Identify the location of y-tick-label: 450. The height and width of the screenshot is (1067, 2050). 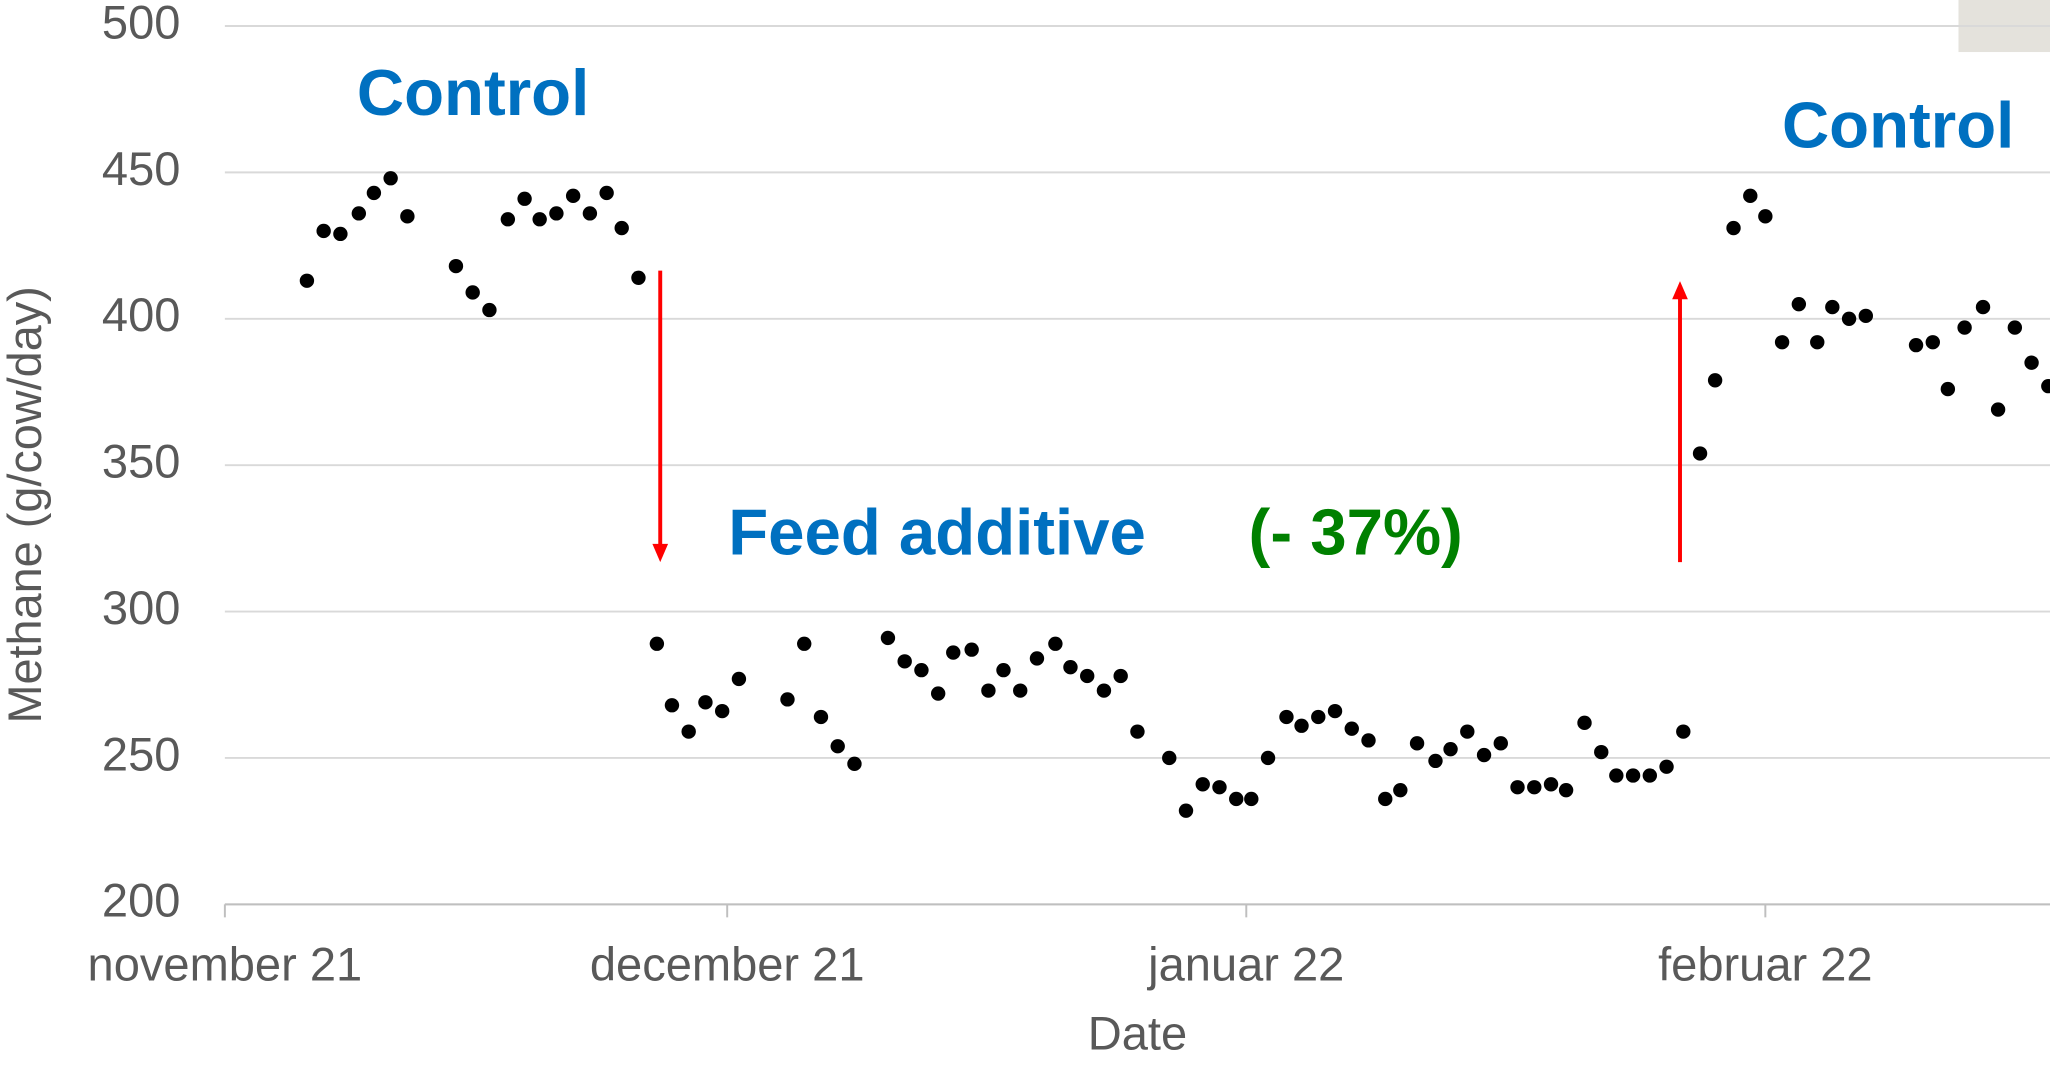
(141, 168).